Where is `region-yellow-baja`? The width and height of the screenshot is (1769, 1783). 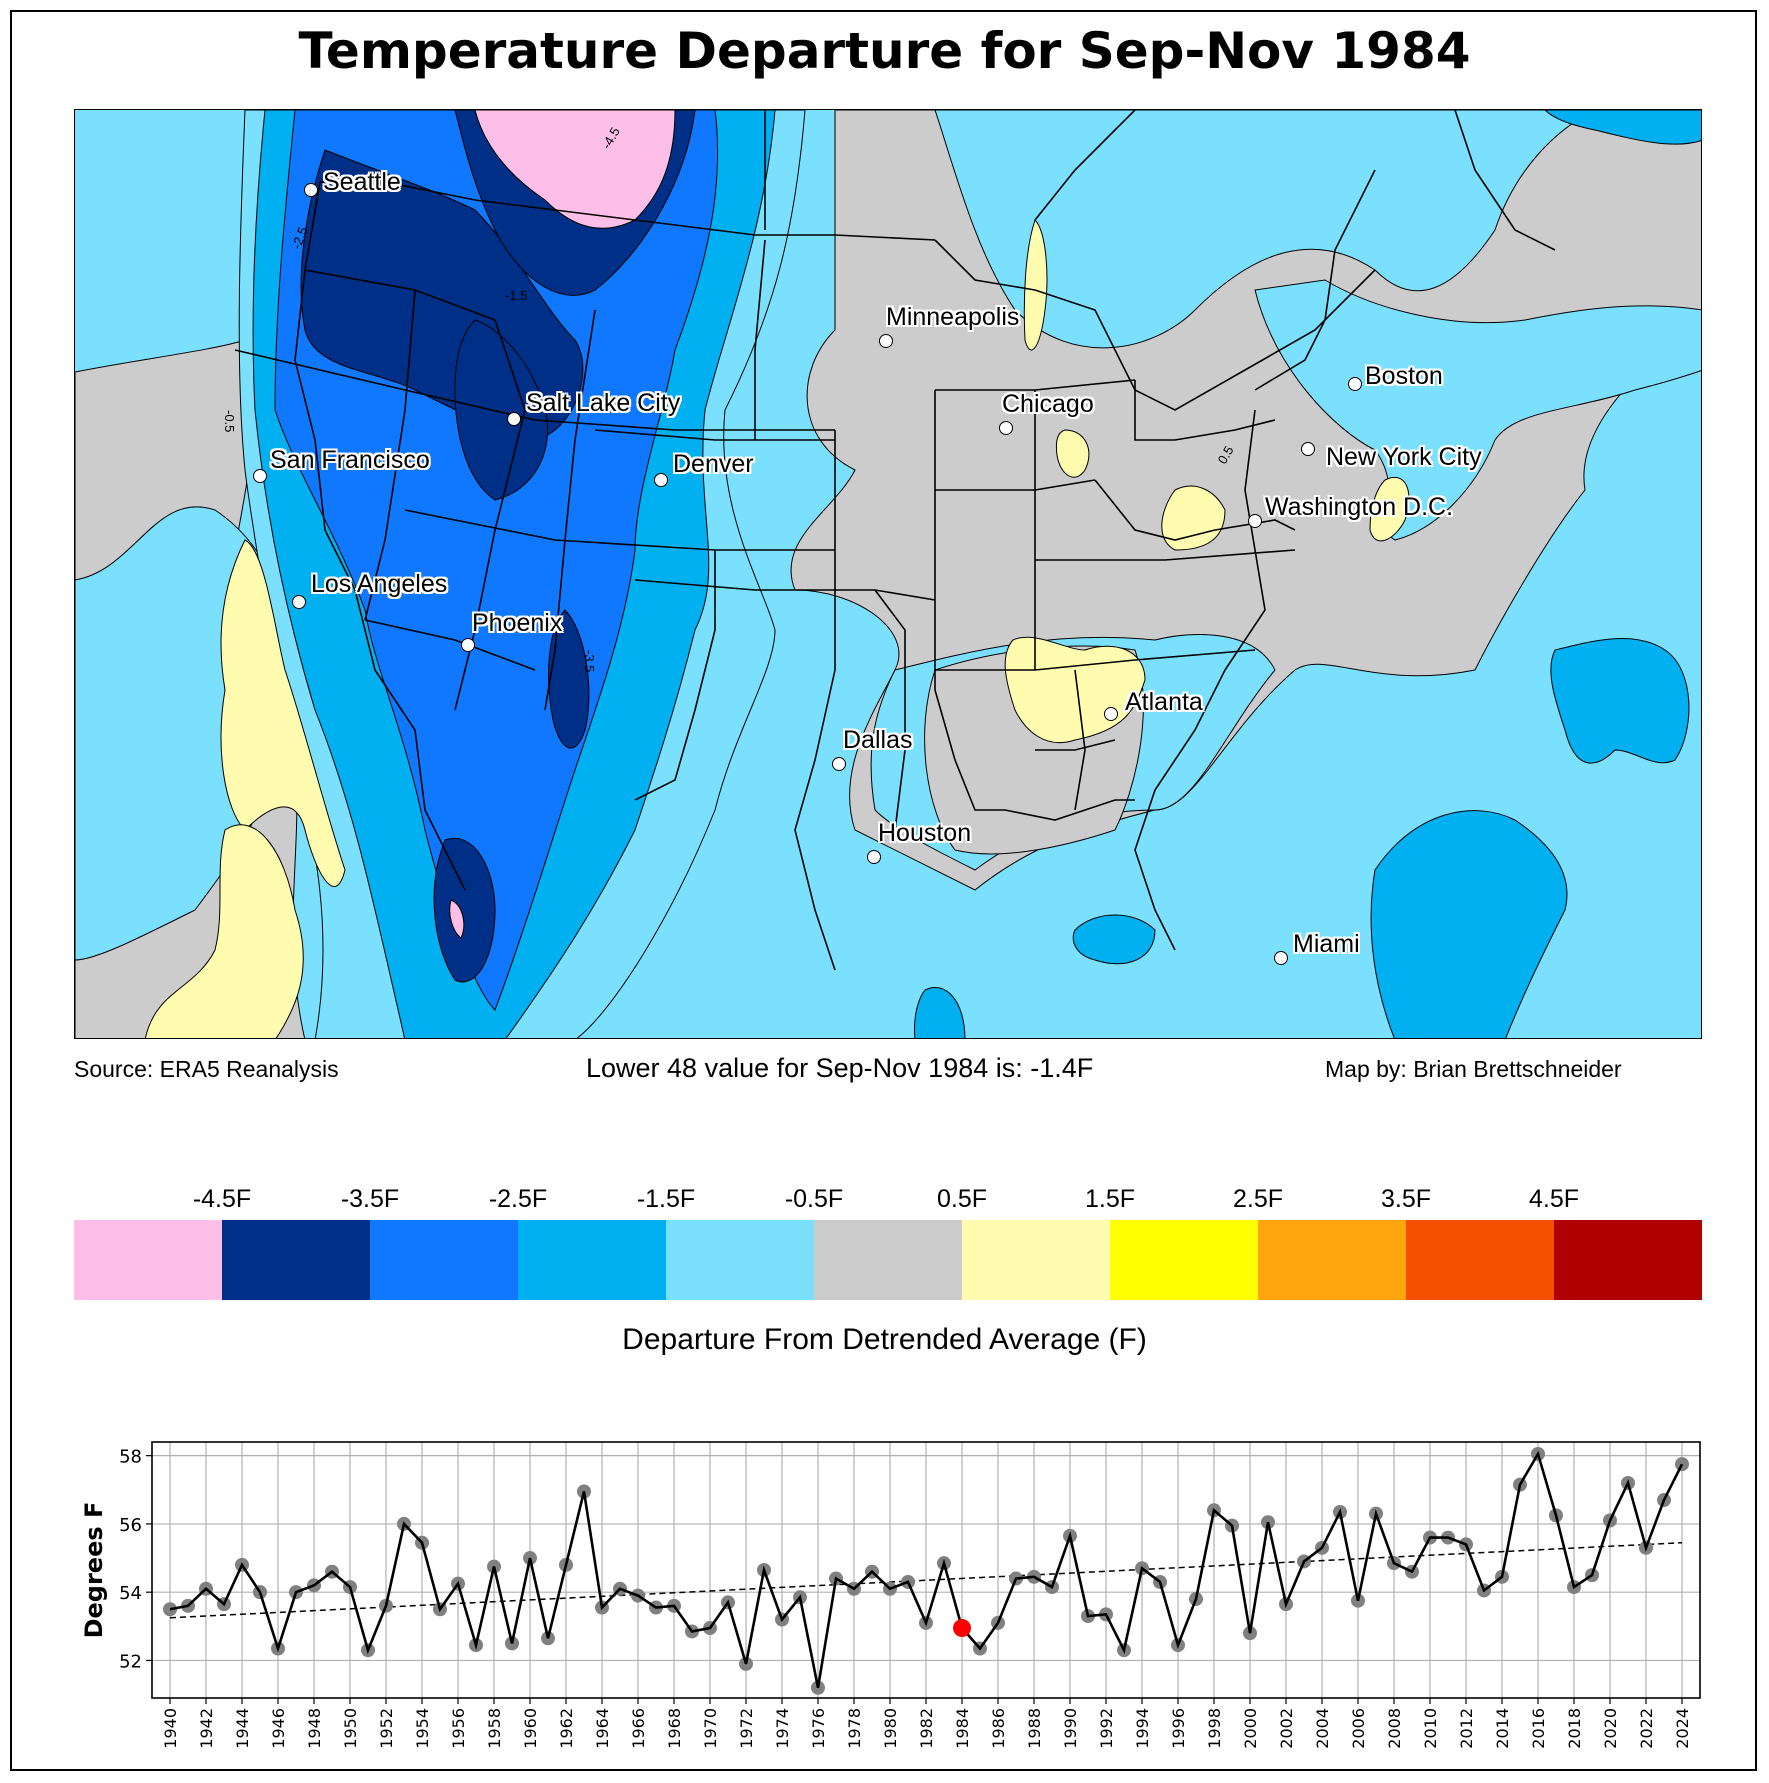 region-yellow-baja is located at coordinates (283, 713).